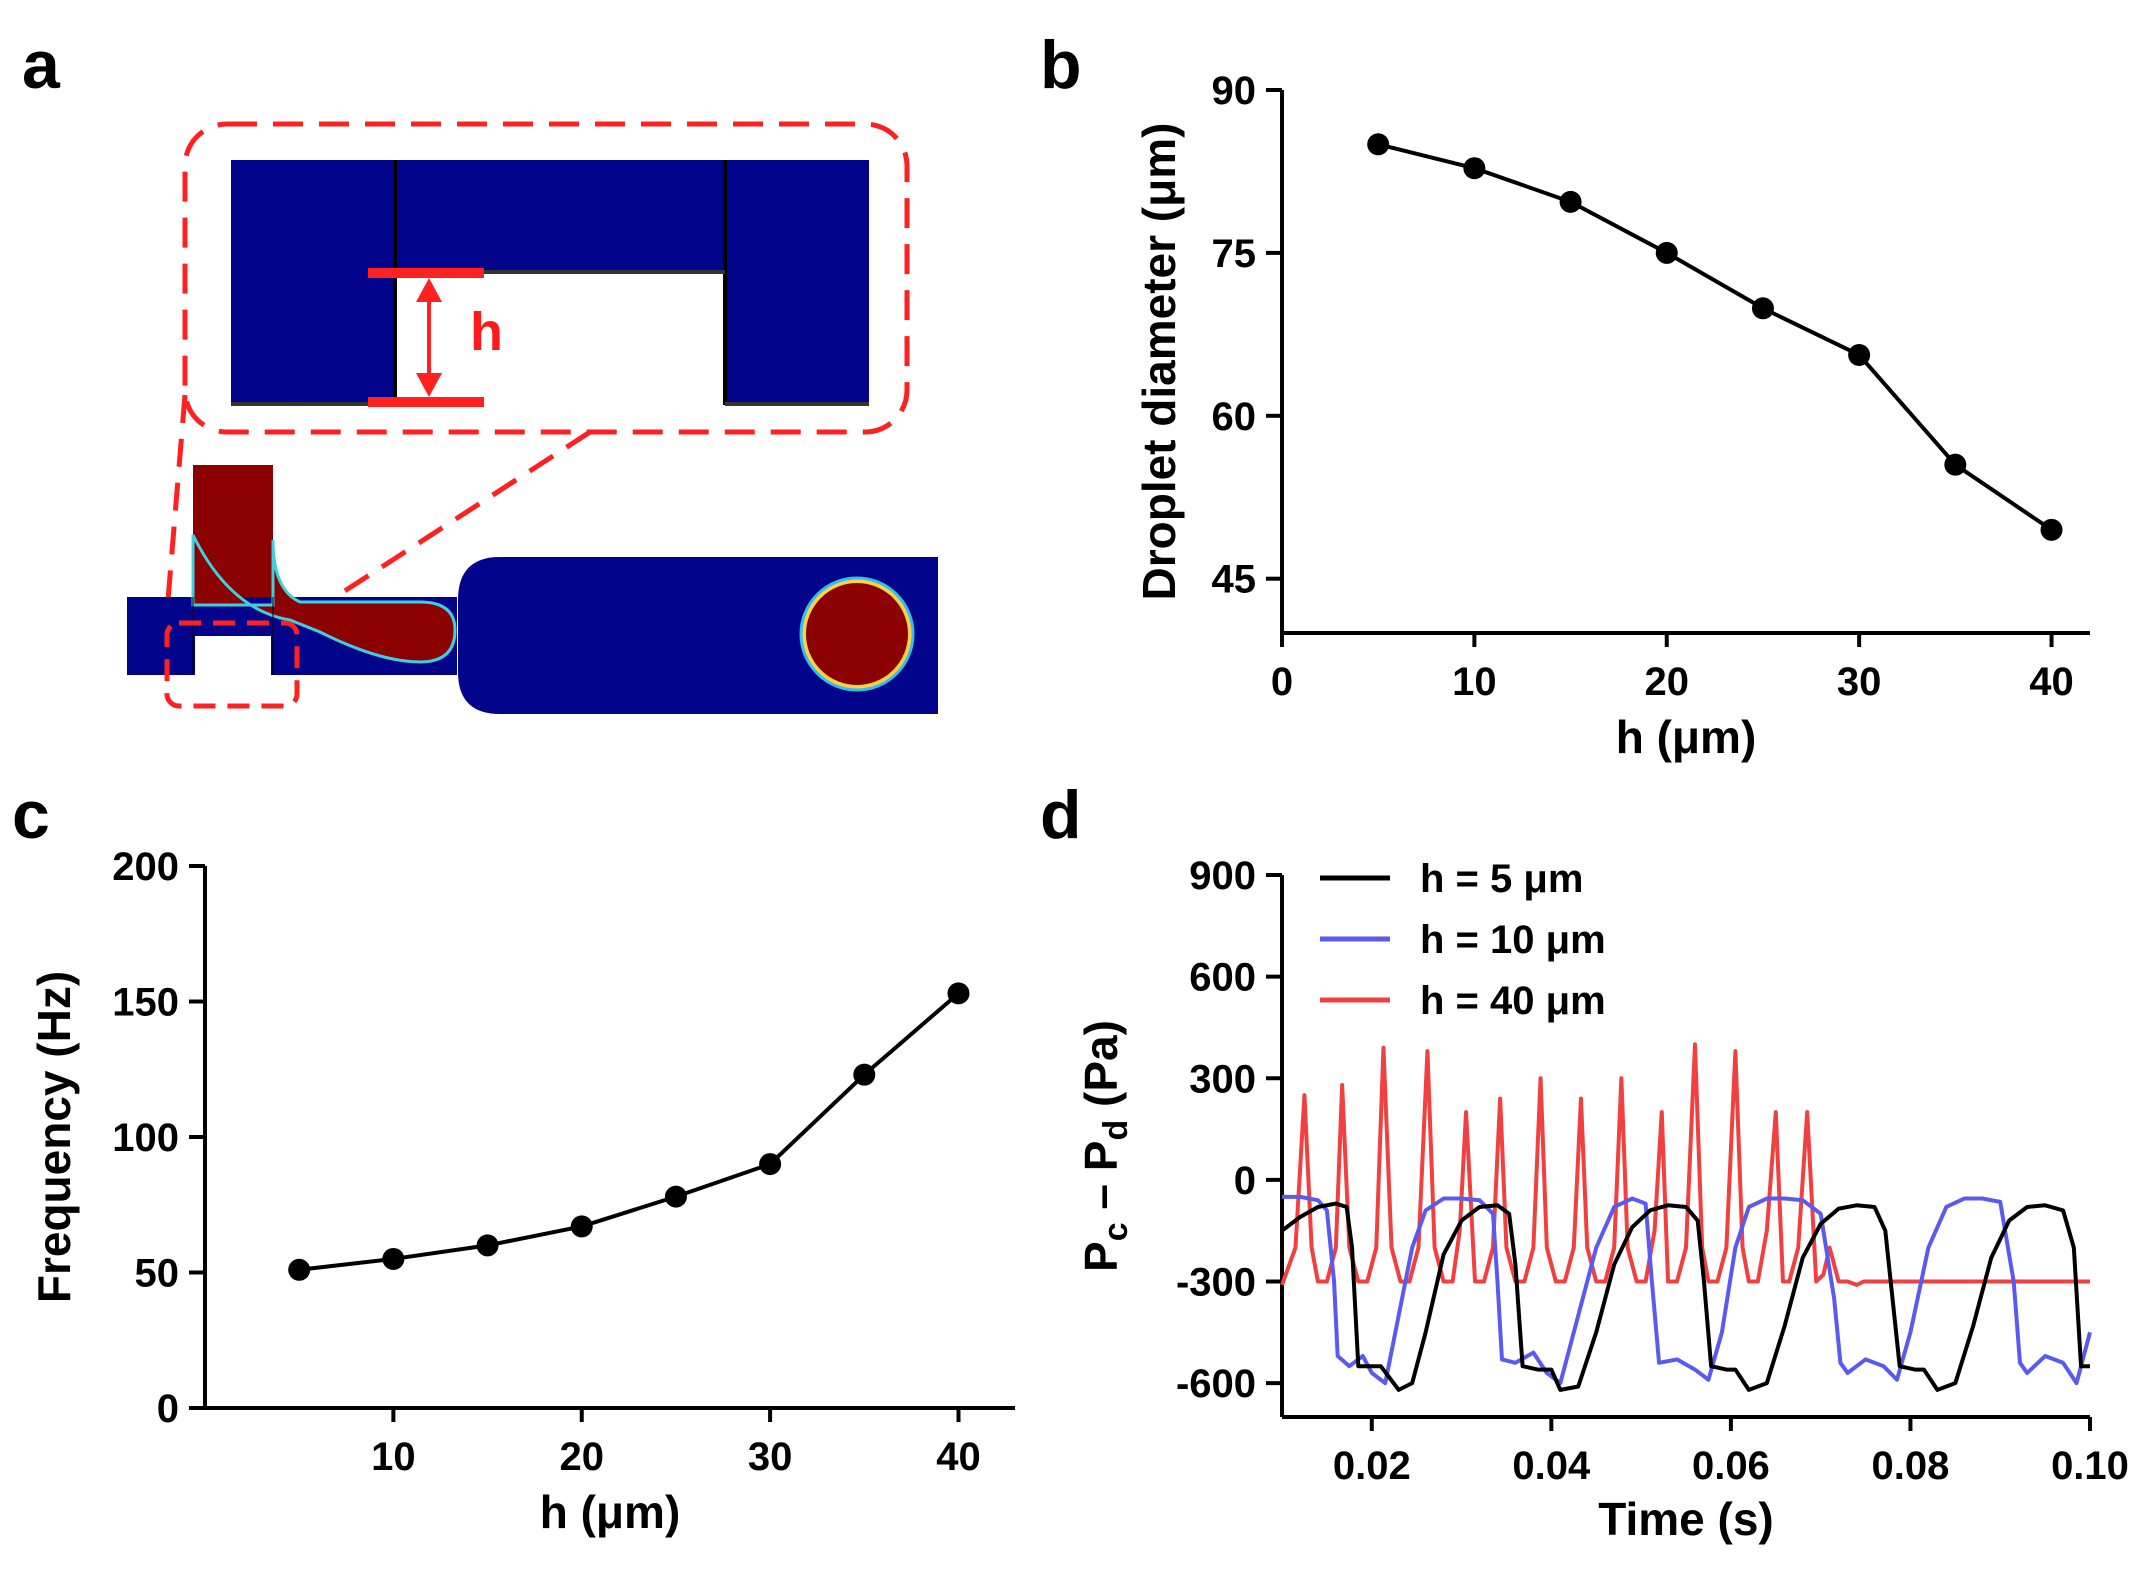 This screenshot has height=1575, width=2146. I want to click on zoom-connector-left, so click(176, 497).